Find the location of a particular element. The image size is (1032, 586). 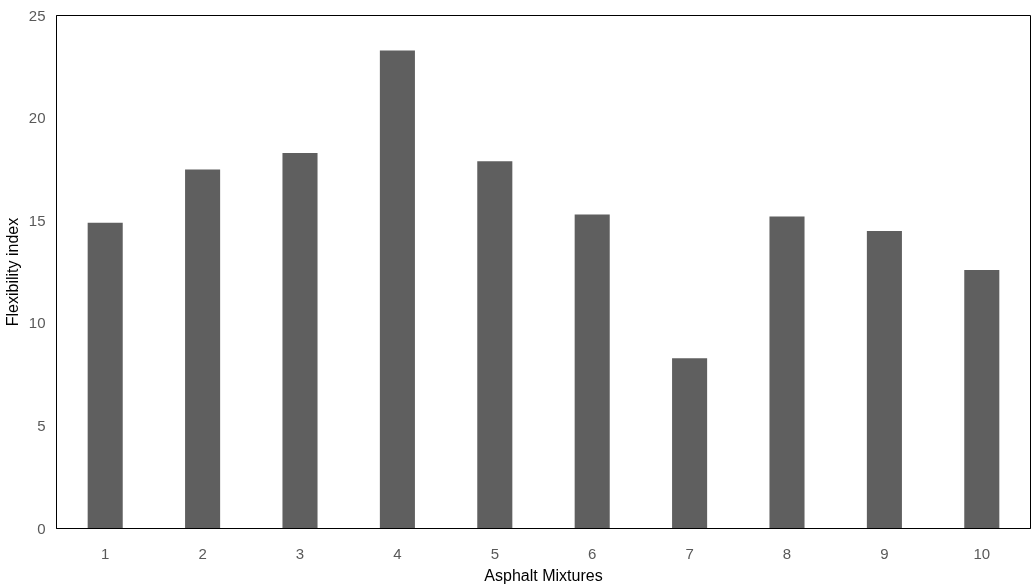

x-tick-label: 2 is located at coordinates (202, 553).